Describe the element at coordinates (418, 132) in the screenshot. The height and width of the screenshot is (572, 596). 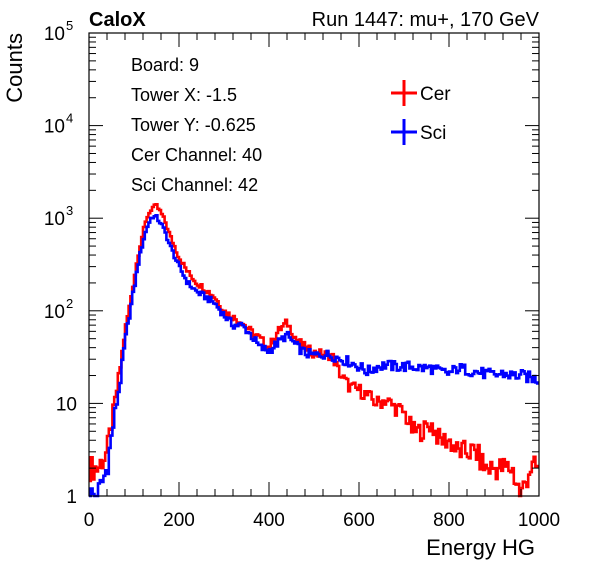
I see `legend-entry-sci: Sci` at that location.